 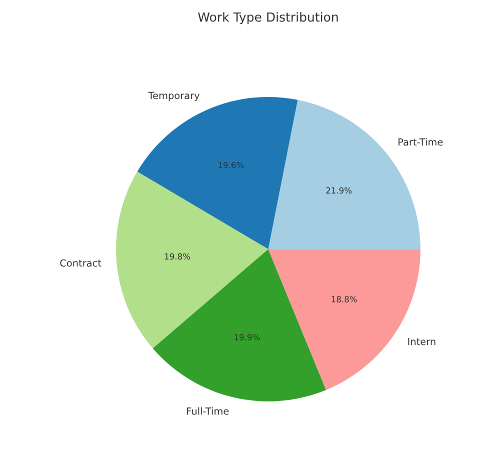 What do you see at coordinates (339, 190) in the screenshot?
I see `data-label: 21.9%` at bounding box center [339, 190].